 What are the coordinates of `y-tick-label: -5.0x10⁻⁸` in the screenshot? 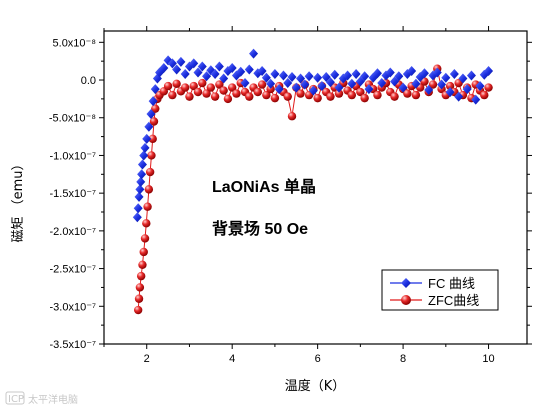 It's located at (72, 119).